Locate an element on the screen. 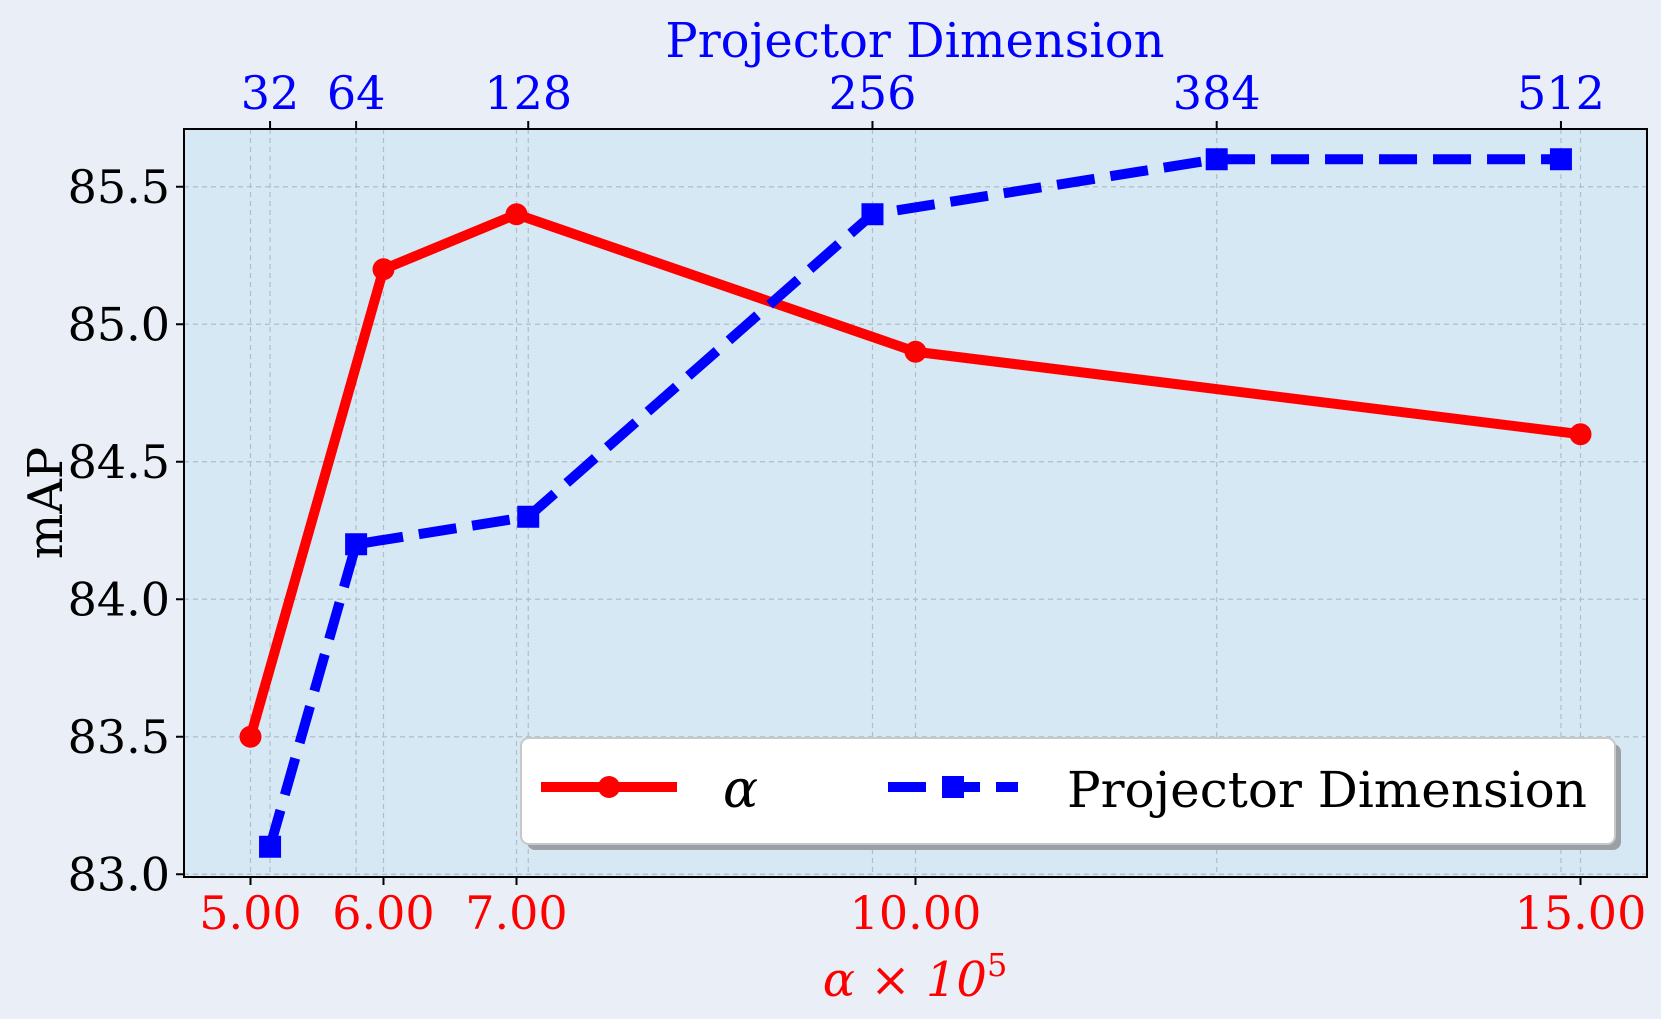  x-top-tick-label: 64 is located at coordinates (356, 93).